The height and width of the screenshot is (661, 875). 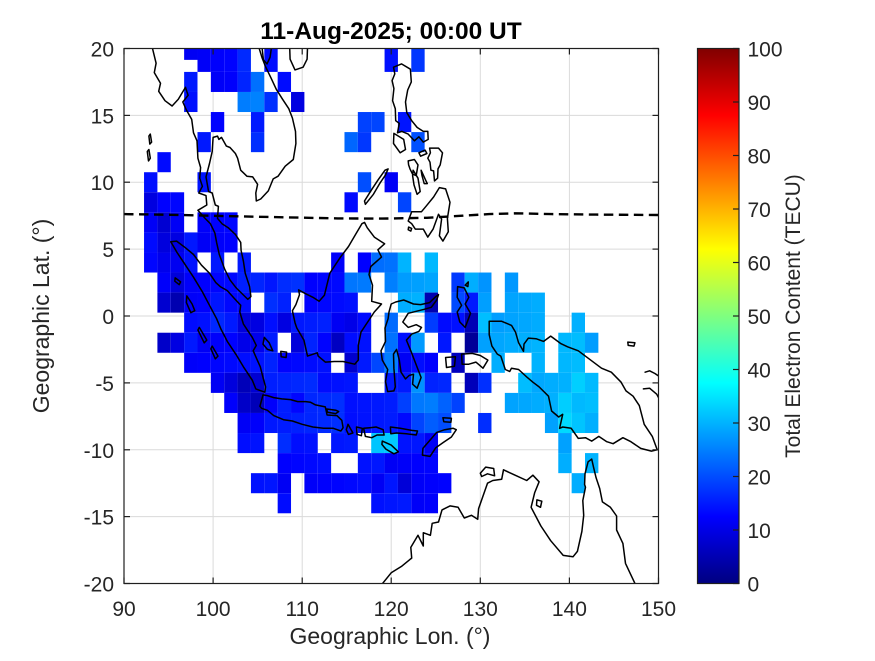 I want to click on svg-text: 130, so click(x=480, y=609).